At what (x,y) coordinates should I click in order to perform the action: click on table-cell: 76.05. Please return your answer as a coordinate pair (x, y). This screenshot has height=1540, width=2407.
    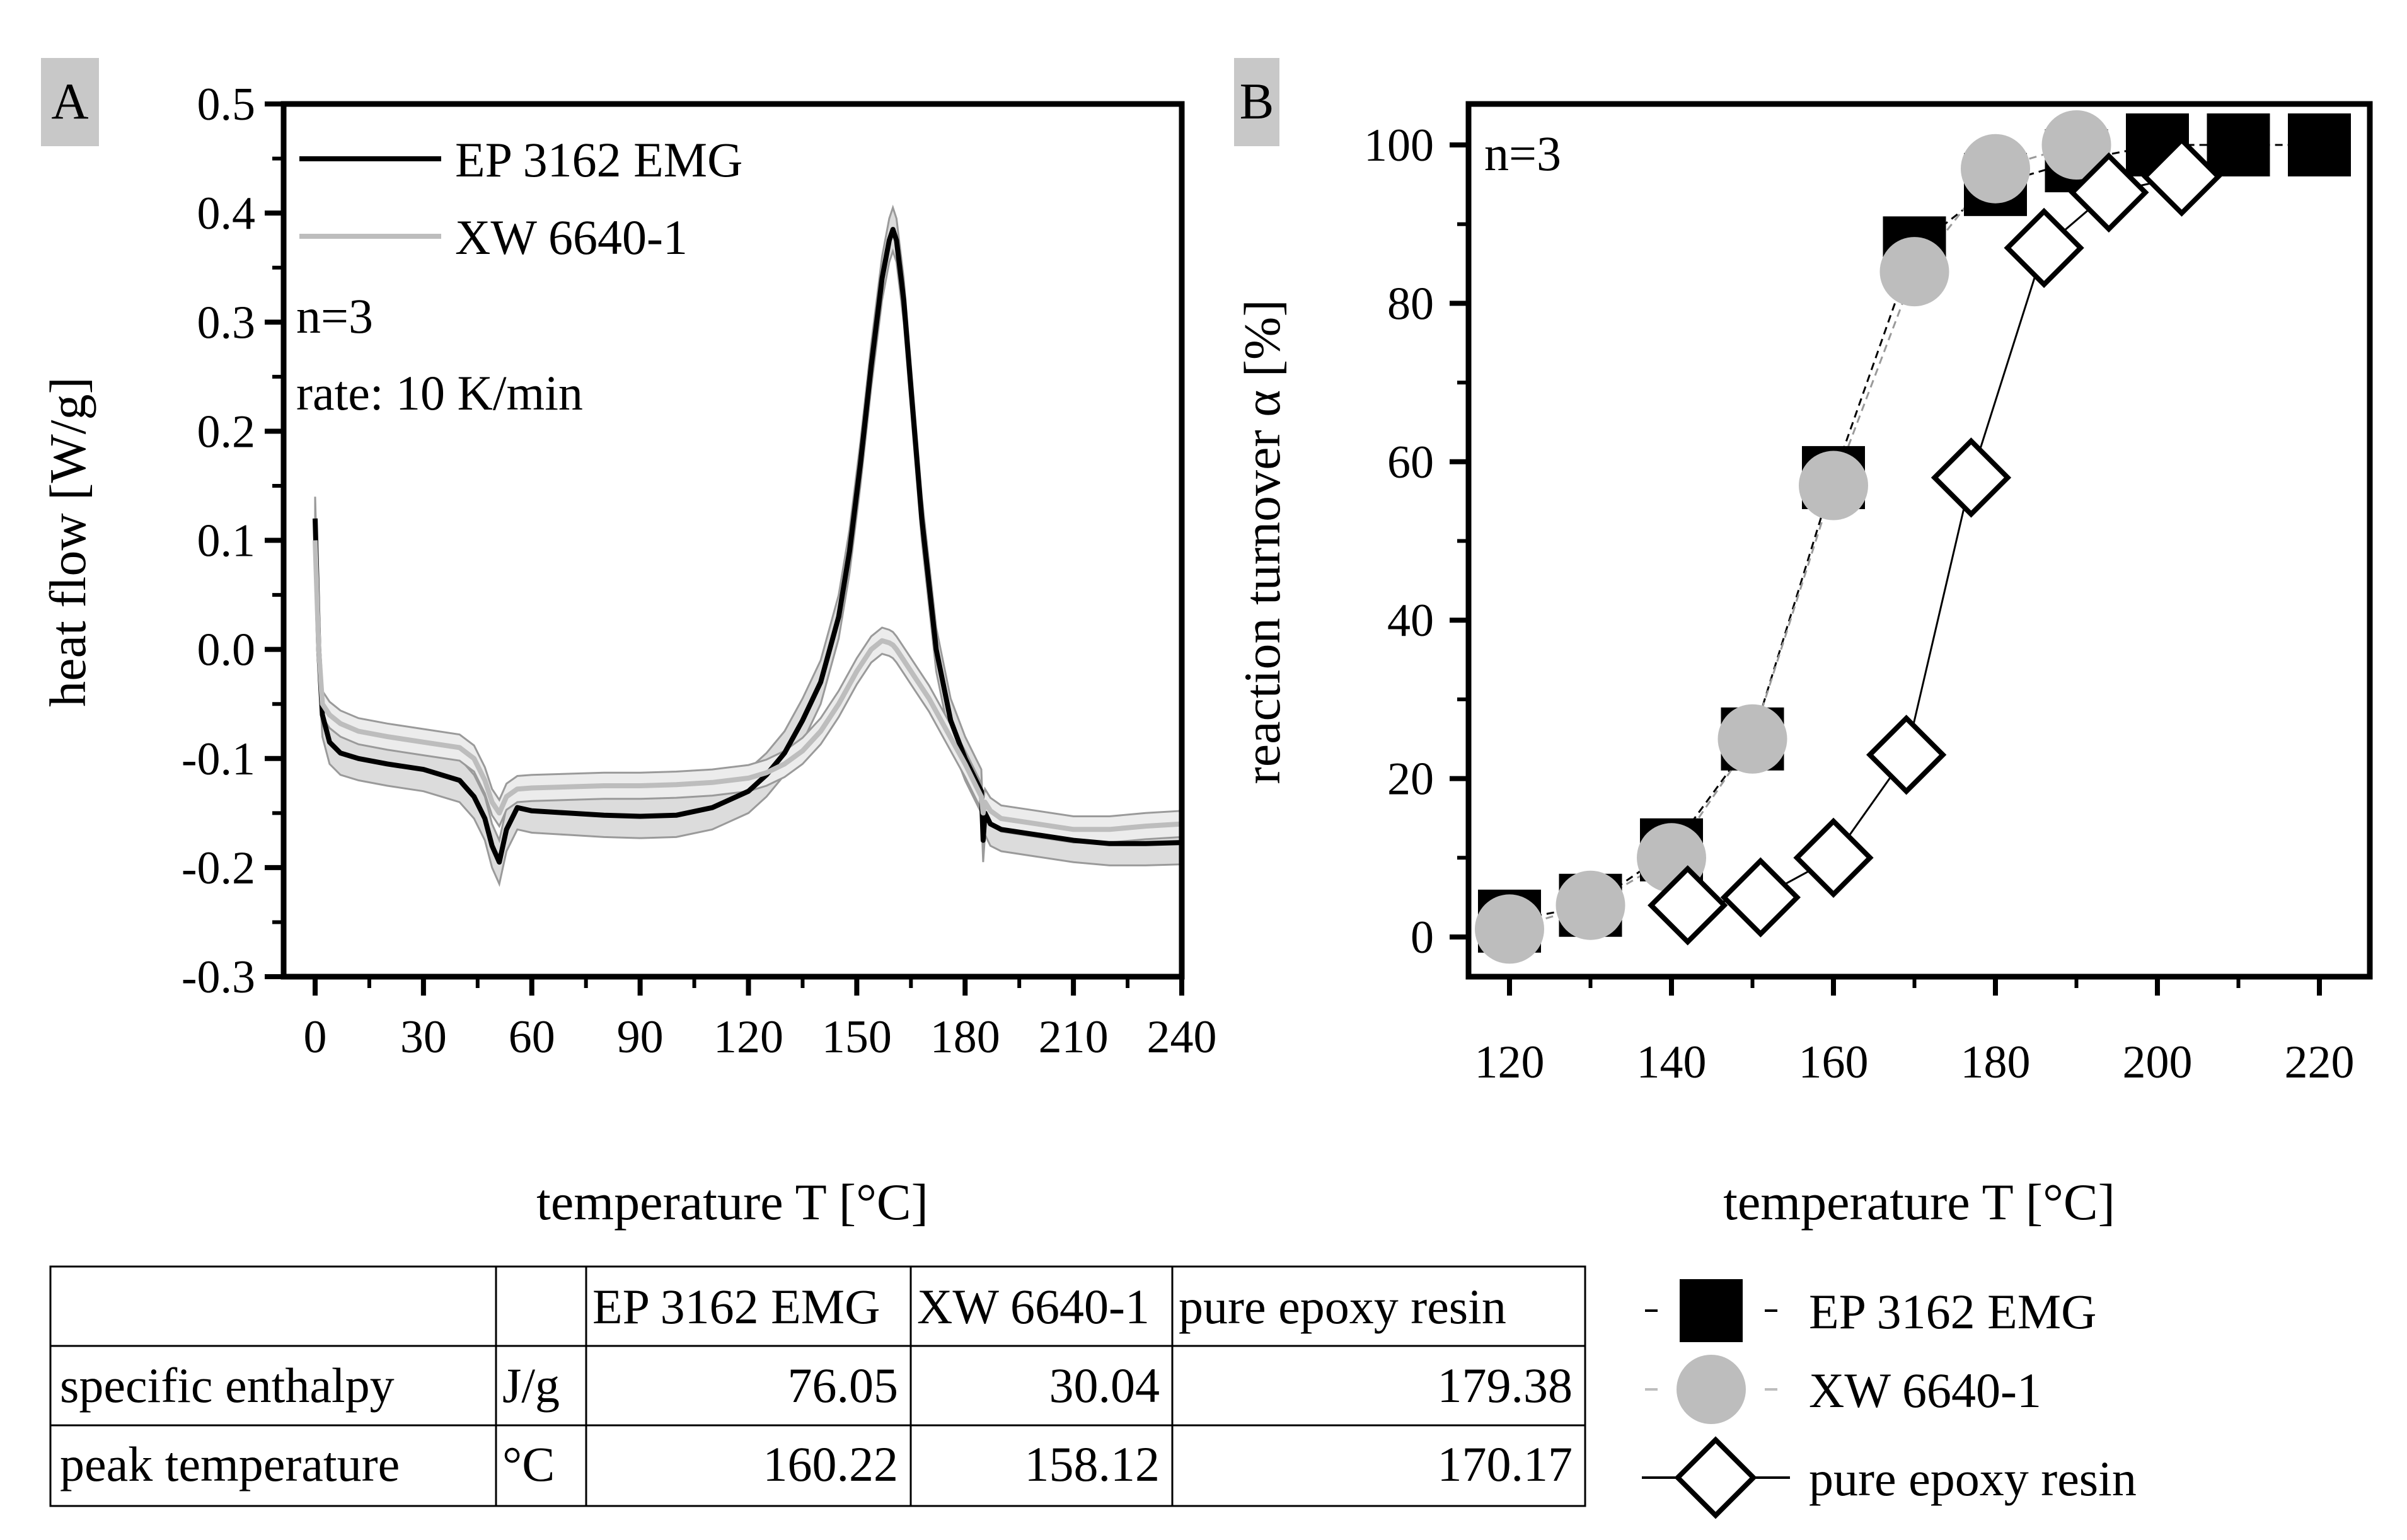
    Looking at the image, I should click on (843, 1385).